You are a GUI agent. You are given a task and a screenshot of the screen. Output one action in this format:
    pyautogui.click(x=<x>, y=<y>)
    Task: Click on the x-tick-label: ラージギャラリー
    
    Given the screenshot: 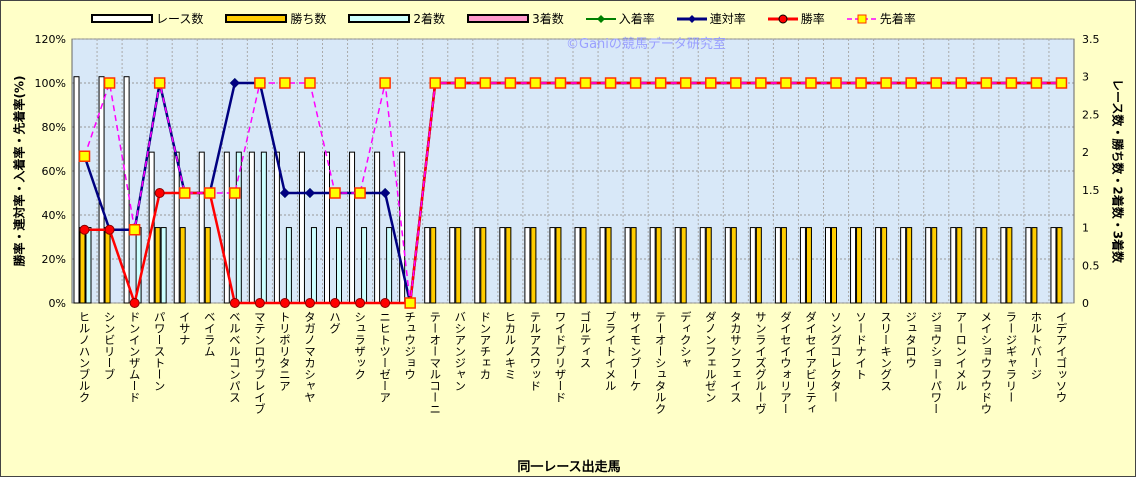 What is the action you would take?
    pyautogui.click(x=1011, y=357)
    